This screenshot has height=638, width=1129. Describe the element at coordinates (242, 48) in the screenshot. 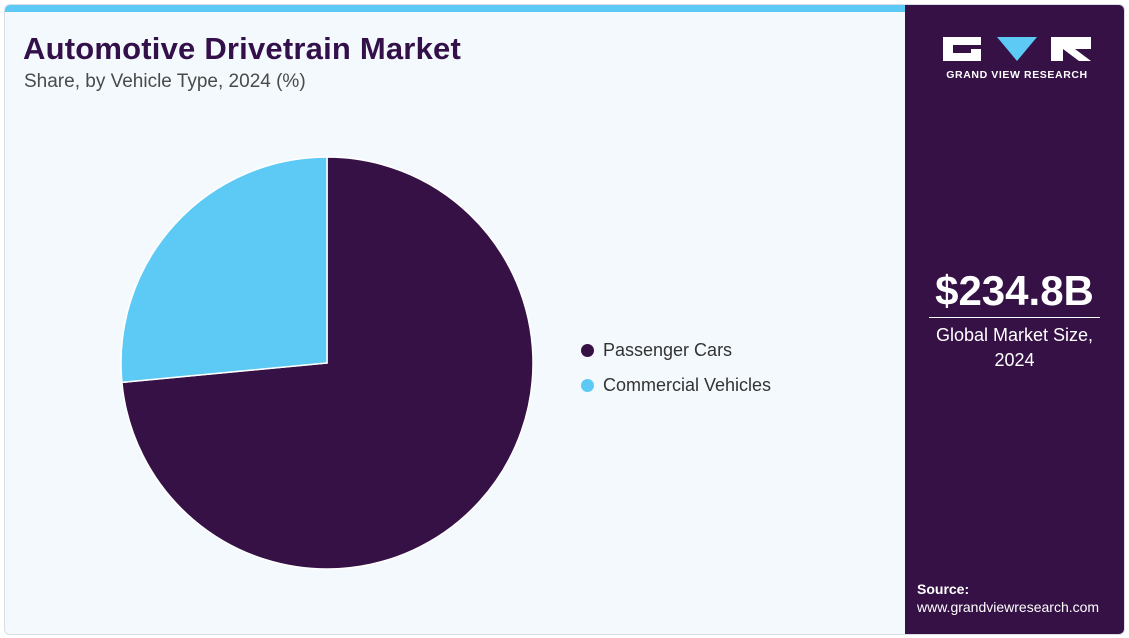

I see `chart-title: Automotive Drivetrain Market` at that location.